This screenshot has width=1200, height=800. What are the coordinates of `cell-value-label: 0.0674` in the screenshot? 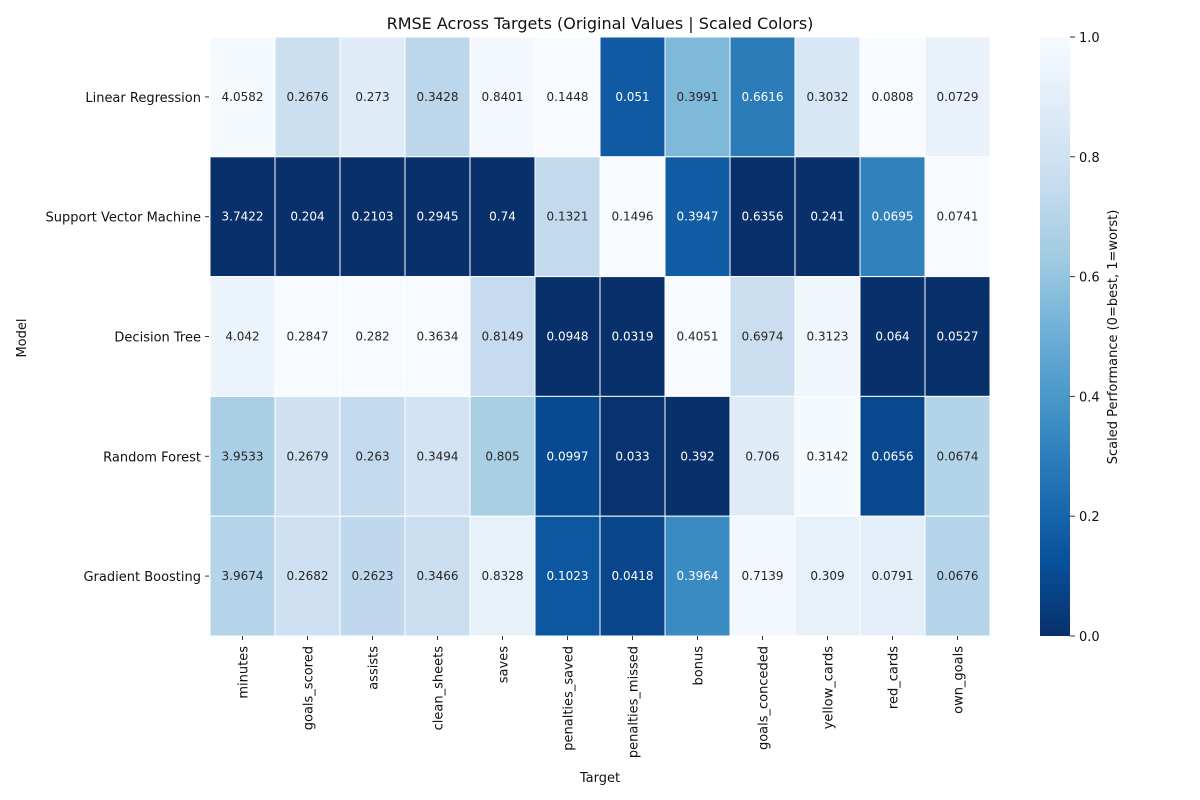 It's located at (958, 456).